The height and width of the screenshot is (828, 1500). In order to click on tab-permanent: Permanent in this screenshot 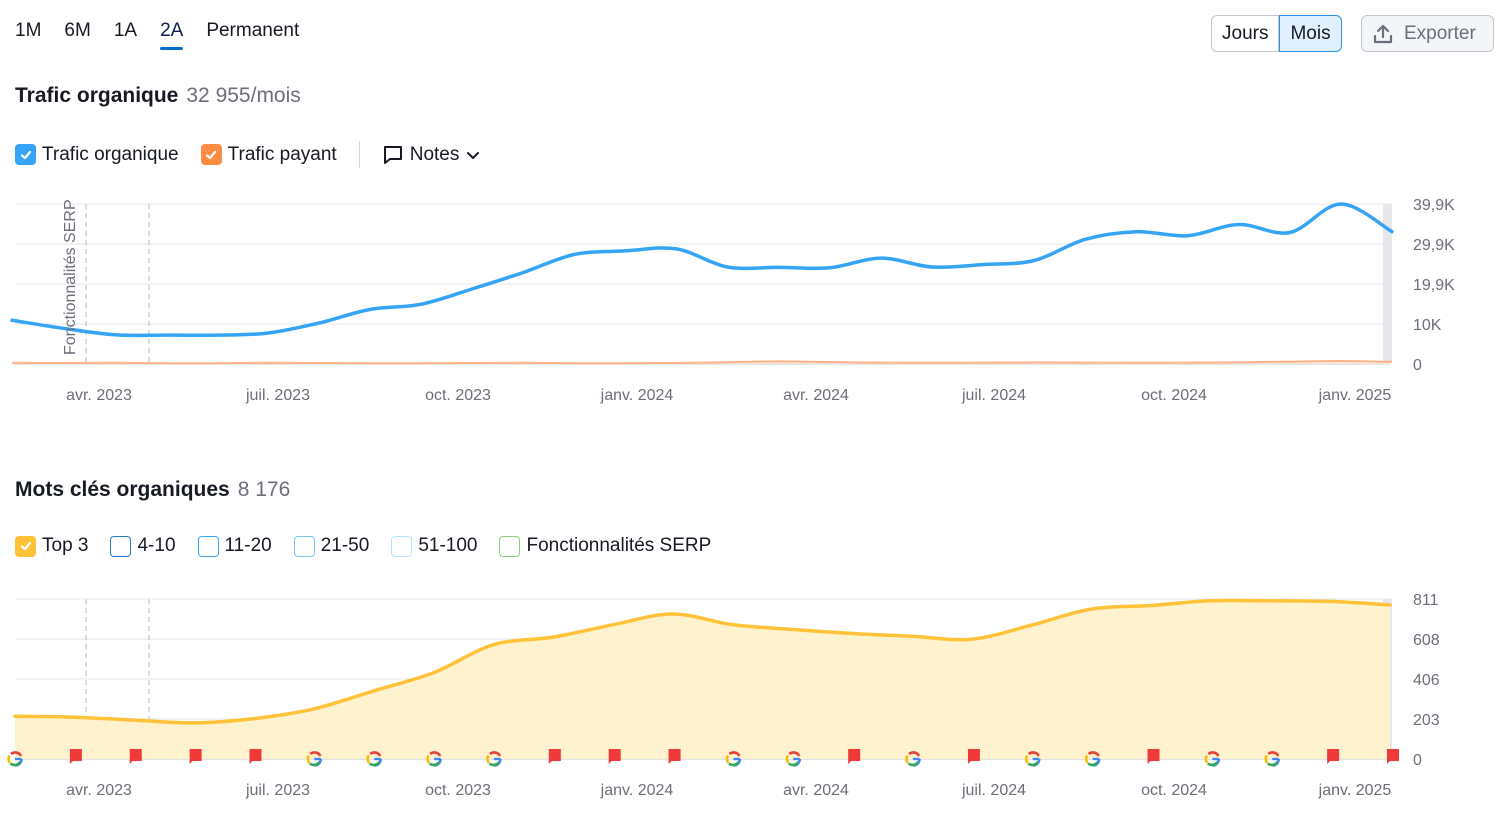, I will do `click(253, 30)`.